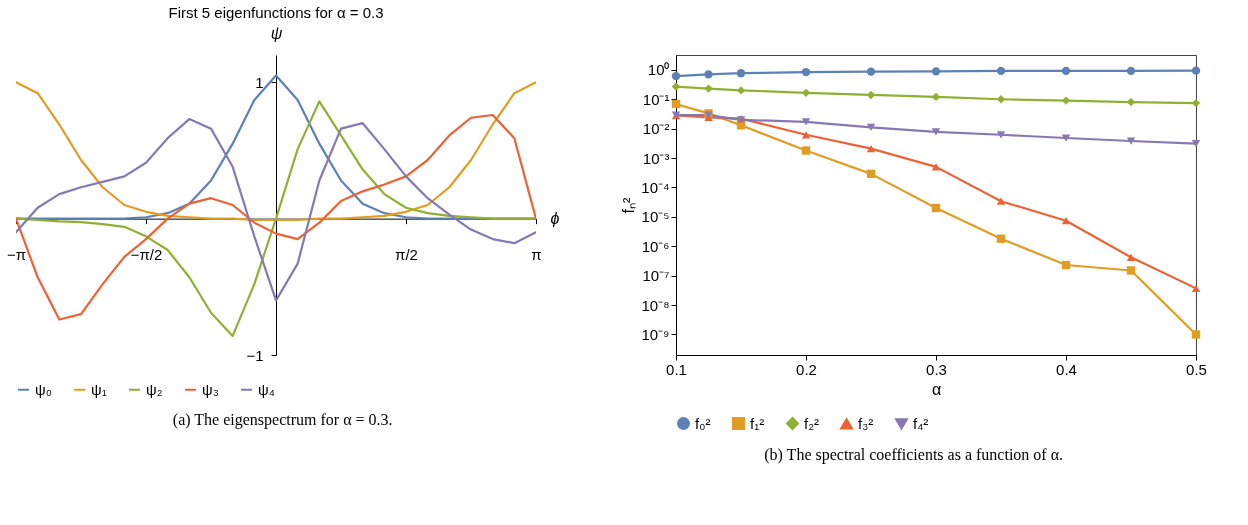  Describe the element at coordinates (655, 187) in the screenshot. I see `y-tick-label: 10⁻⁴` at that location.